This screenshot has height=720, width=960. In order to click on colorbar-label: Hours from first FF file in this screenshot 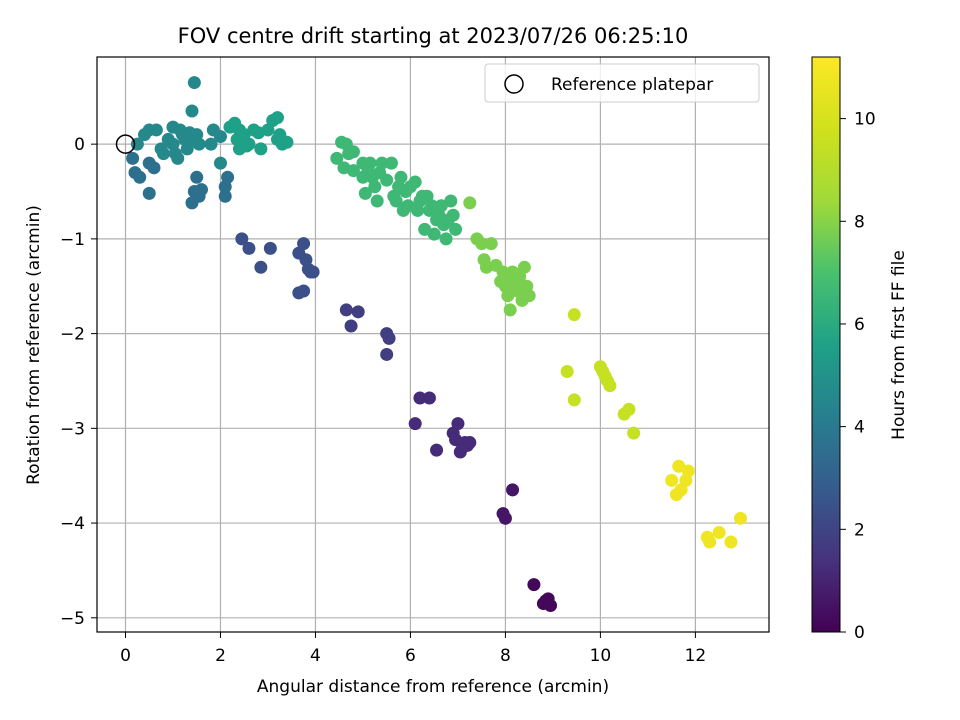, I will do `click(899, 345)`.